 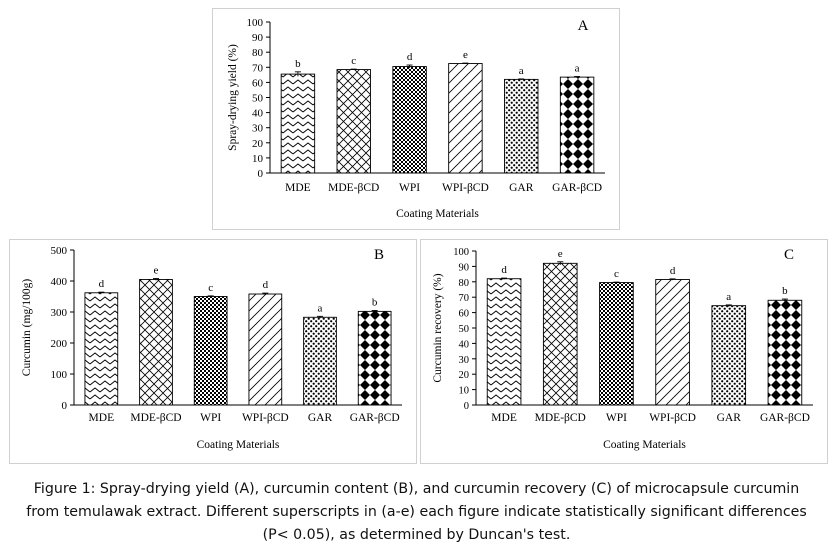 I want to click on panel-letter: B, so click(x=379, y=255).